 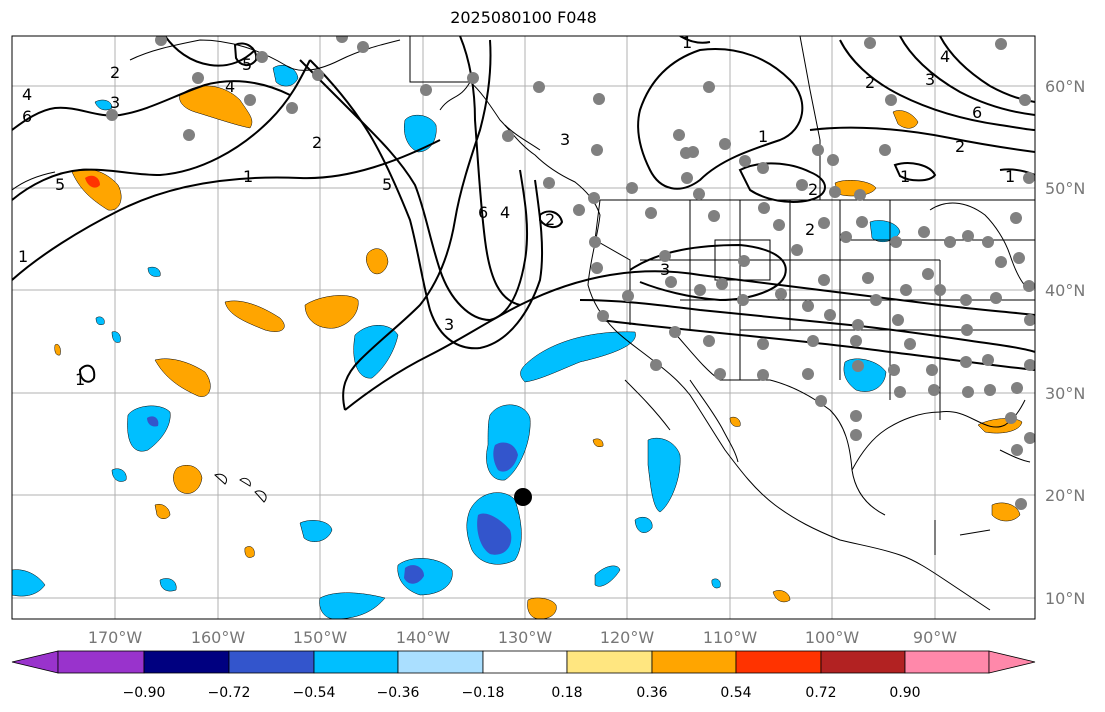 What do you see at coordinates (523, 497) in the screenshot?
I see `target-marker` at bounding box center [523, 497].